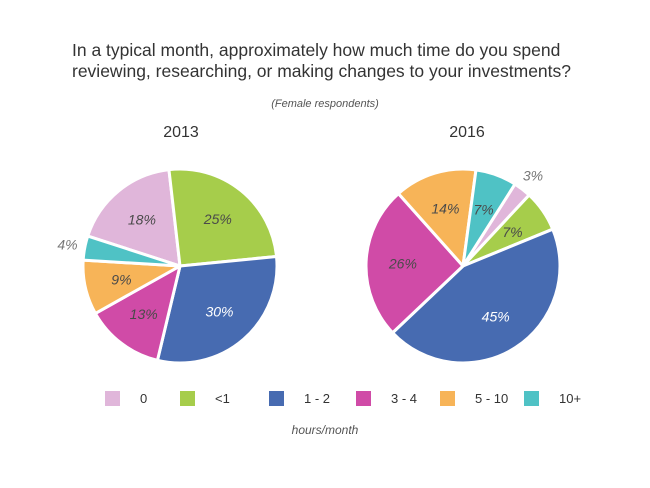 This screenshot has width=650, height=488. I want to click on chart-subtitle: (Female respondents), so click(325, 104).